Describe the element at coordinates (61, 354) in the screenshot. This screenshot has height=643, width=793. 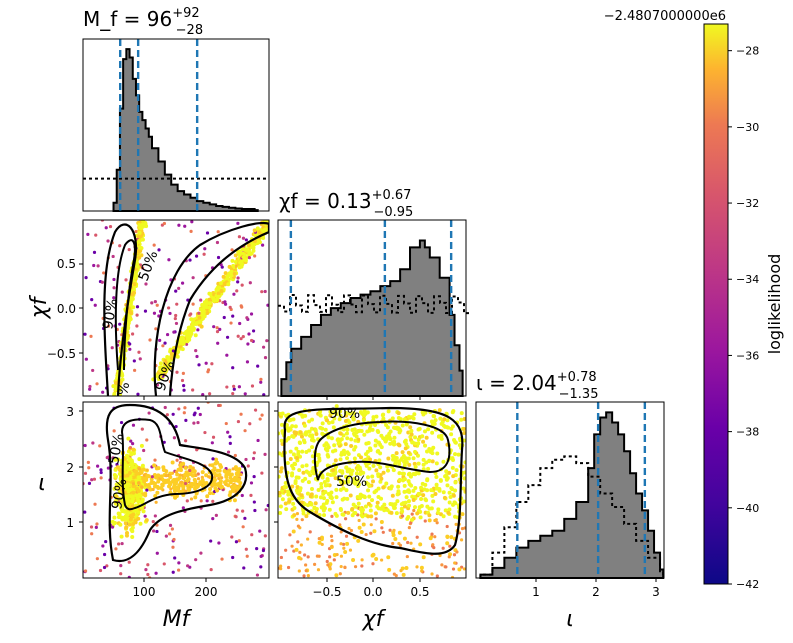
I see `ytick-p2-2: −0.5` at that location.